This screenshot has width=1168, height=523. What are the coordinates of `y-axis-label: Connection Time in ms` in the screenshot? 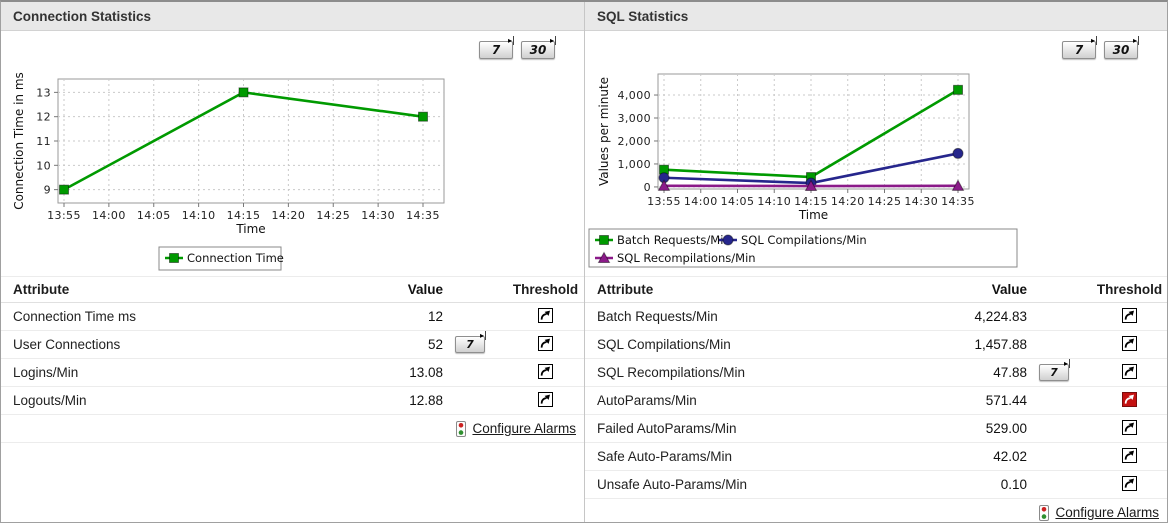 It's located at (19, 141).